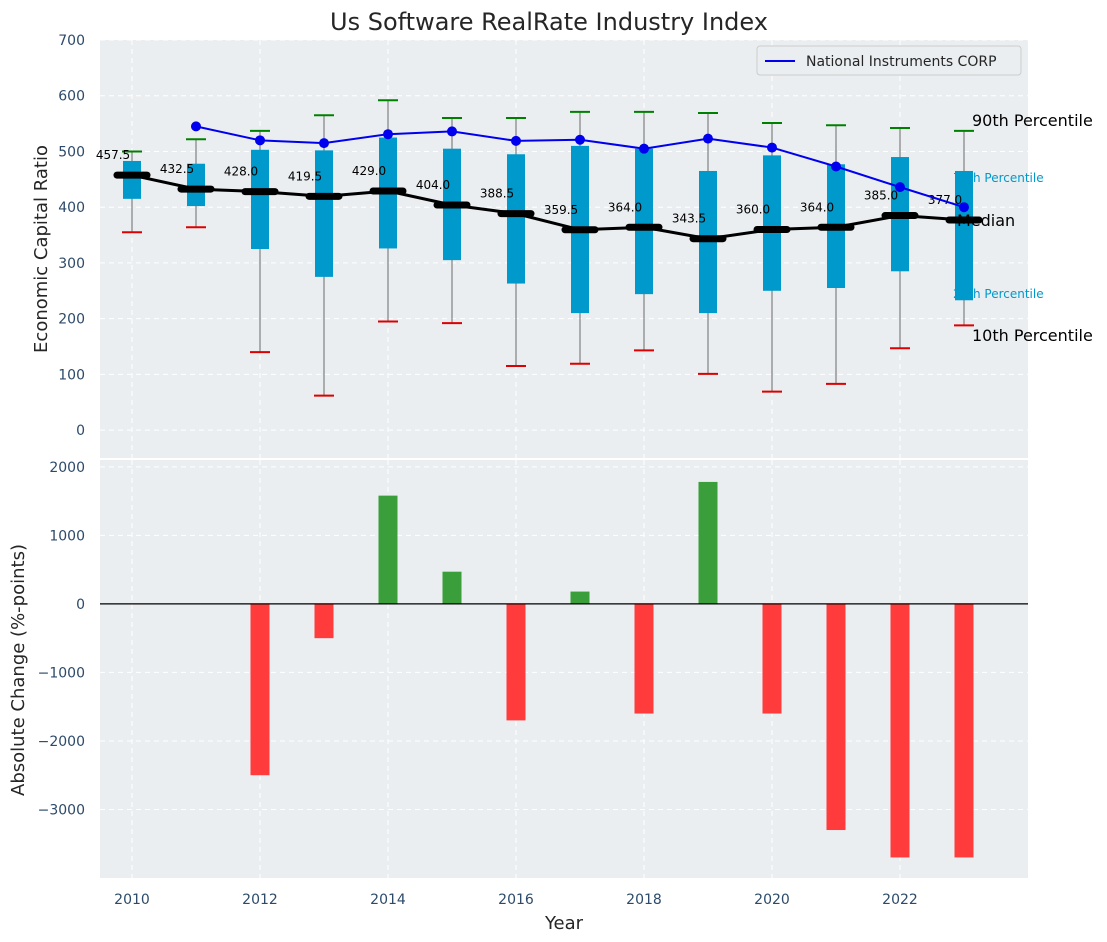  What do you see at coordinates (71, 97) in the screenshot?
I see `top-y-tick-label: 600` at bounding box center [71, 97].